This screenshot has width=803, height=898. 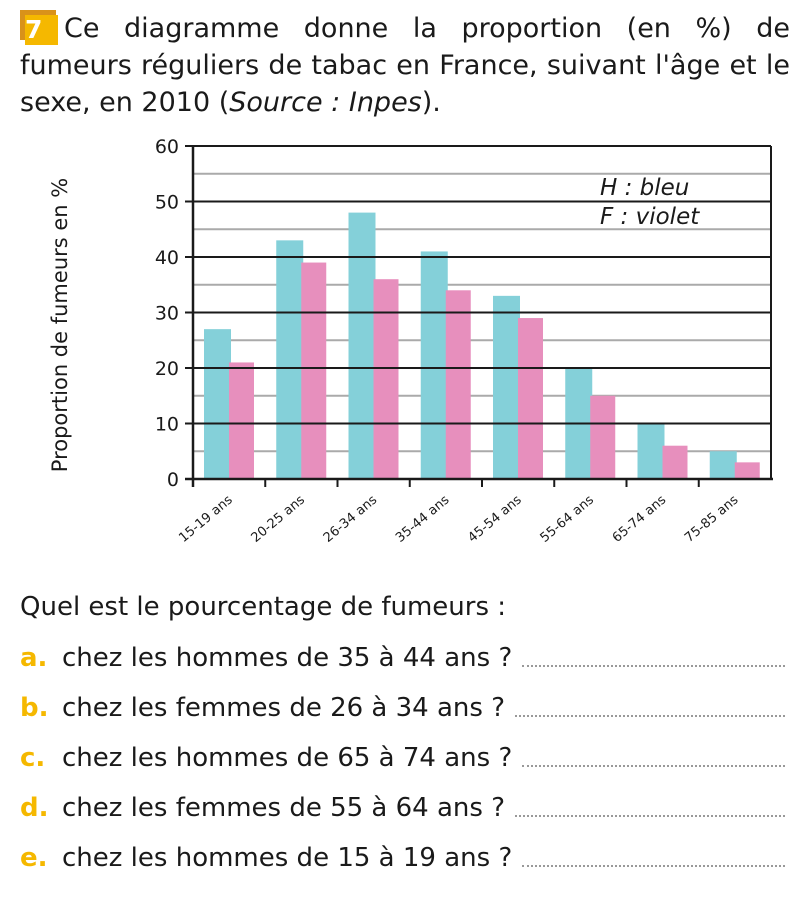 I want to click on y-tick-label: 30, so click(x=167, y=314).